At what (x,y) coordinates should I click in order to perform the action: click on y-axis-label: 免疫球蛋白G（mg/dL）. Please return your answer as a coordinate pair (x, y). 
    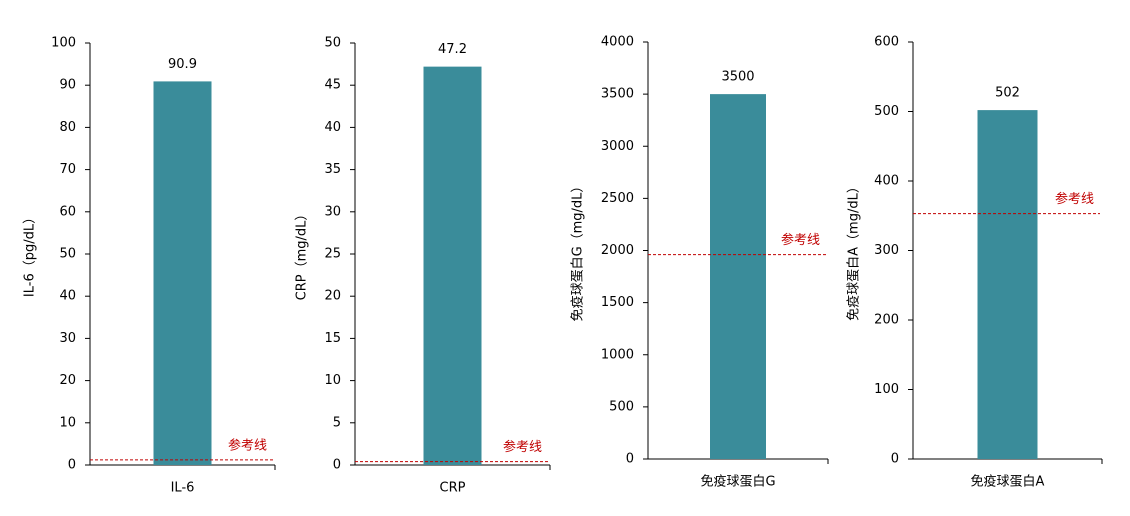
    Looking at the image, I should click on (578, 251).